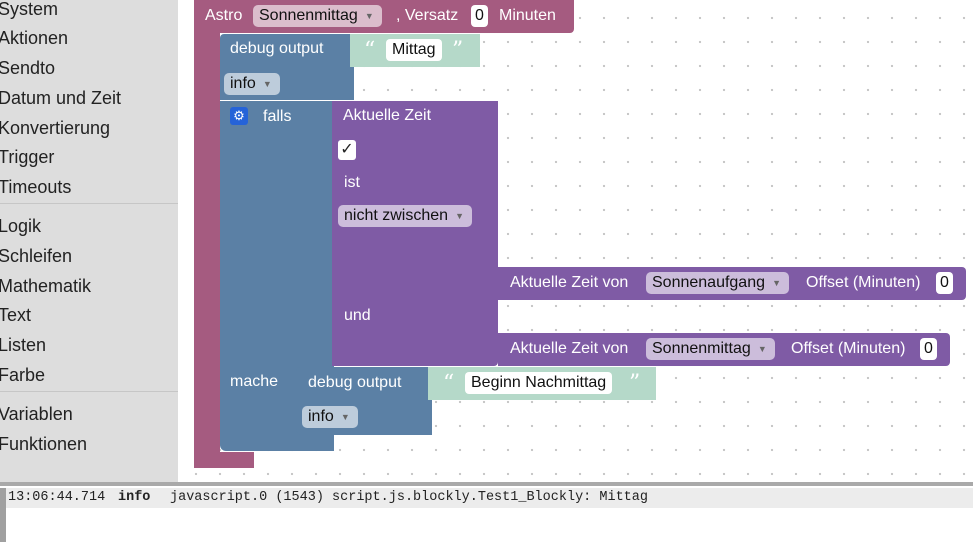 This screenshot has height=542, width=973. I want to click on operator-dropdown: nicht zwischen ▼, so click(405, 216).